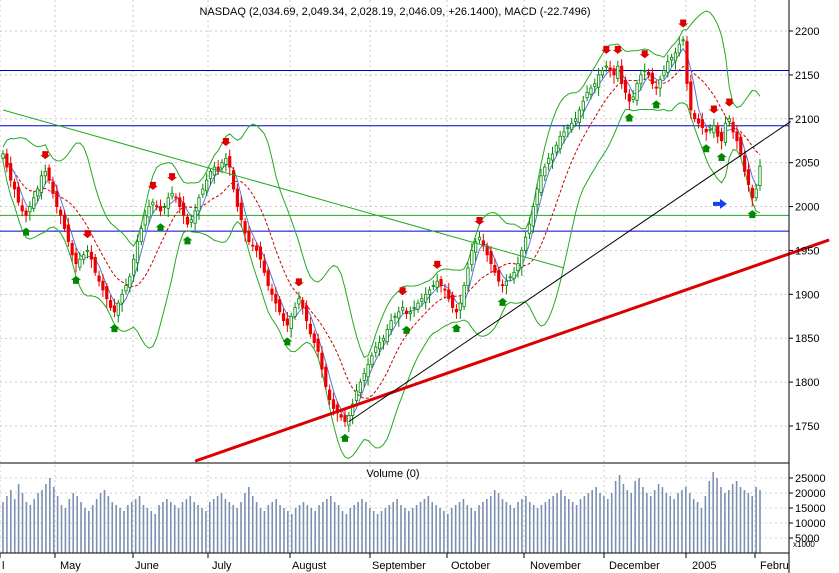  What do you see at coordinates (392, 474) in the screenshot?
I see `volume-title: Volume (0)` at bounding box center [392, 474].